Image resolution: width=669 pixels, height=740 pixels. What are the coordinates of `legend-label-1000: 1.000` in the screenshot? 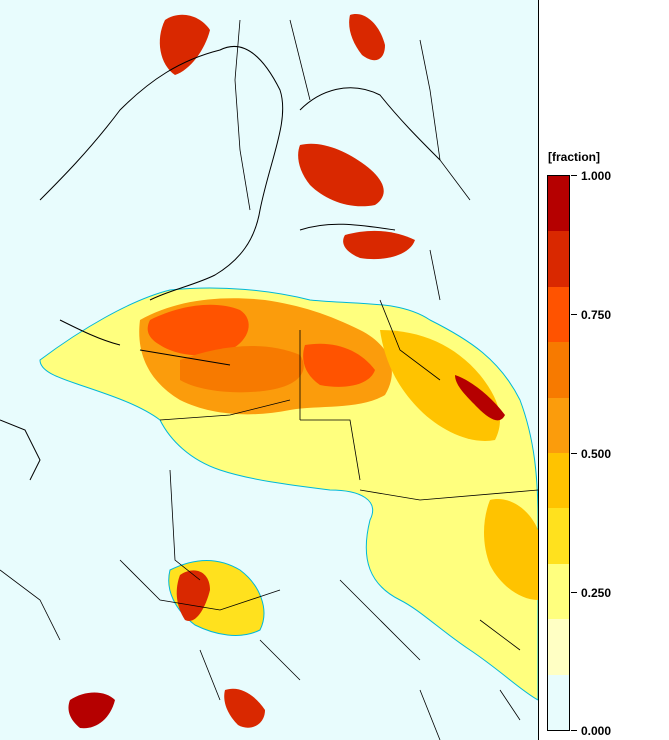 It's located at (596, 176).